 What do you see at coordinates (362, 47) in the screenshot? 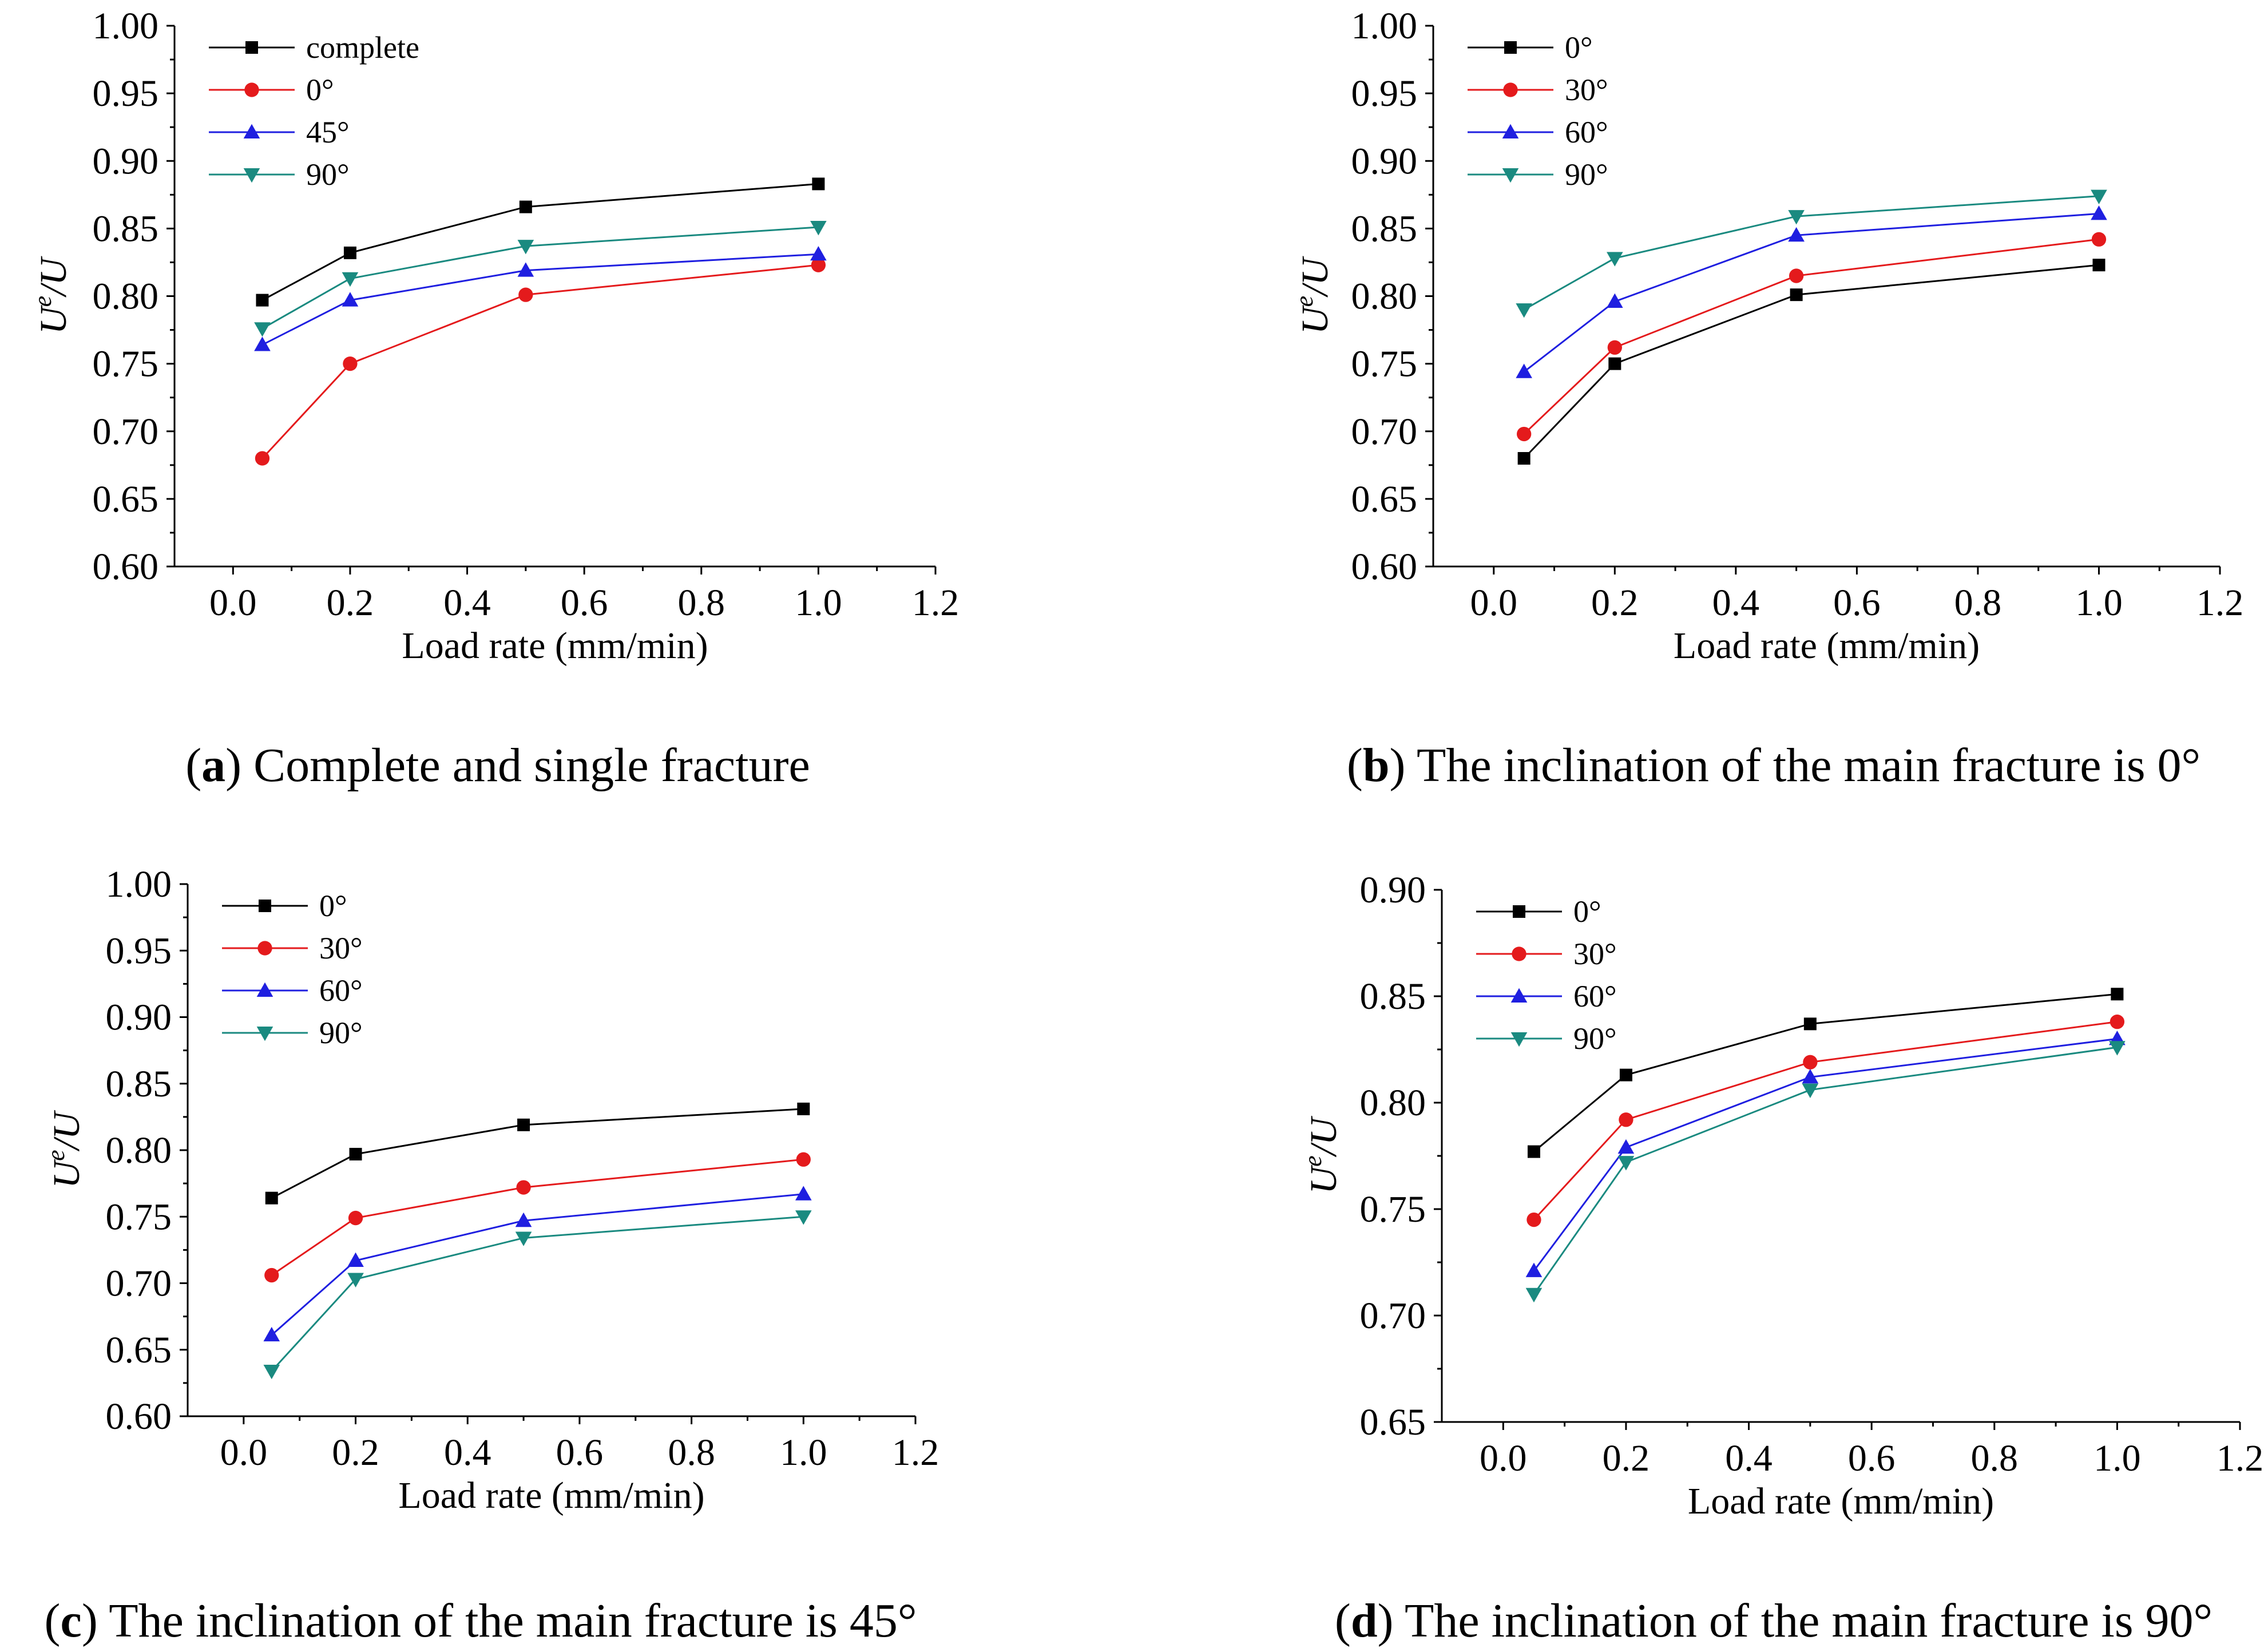
I see `legend-label: complete` at bounding box center [362, 47].